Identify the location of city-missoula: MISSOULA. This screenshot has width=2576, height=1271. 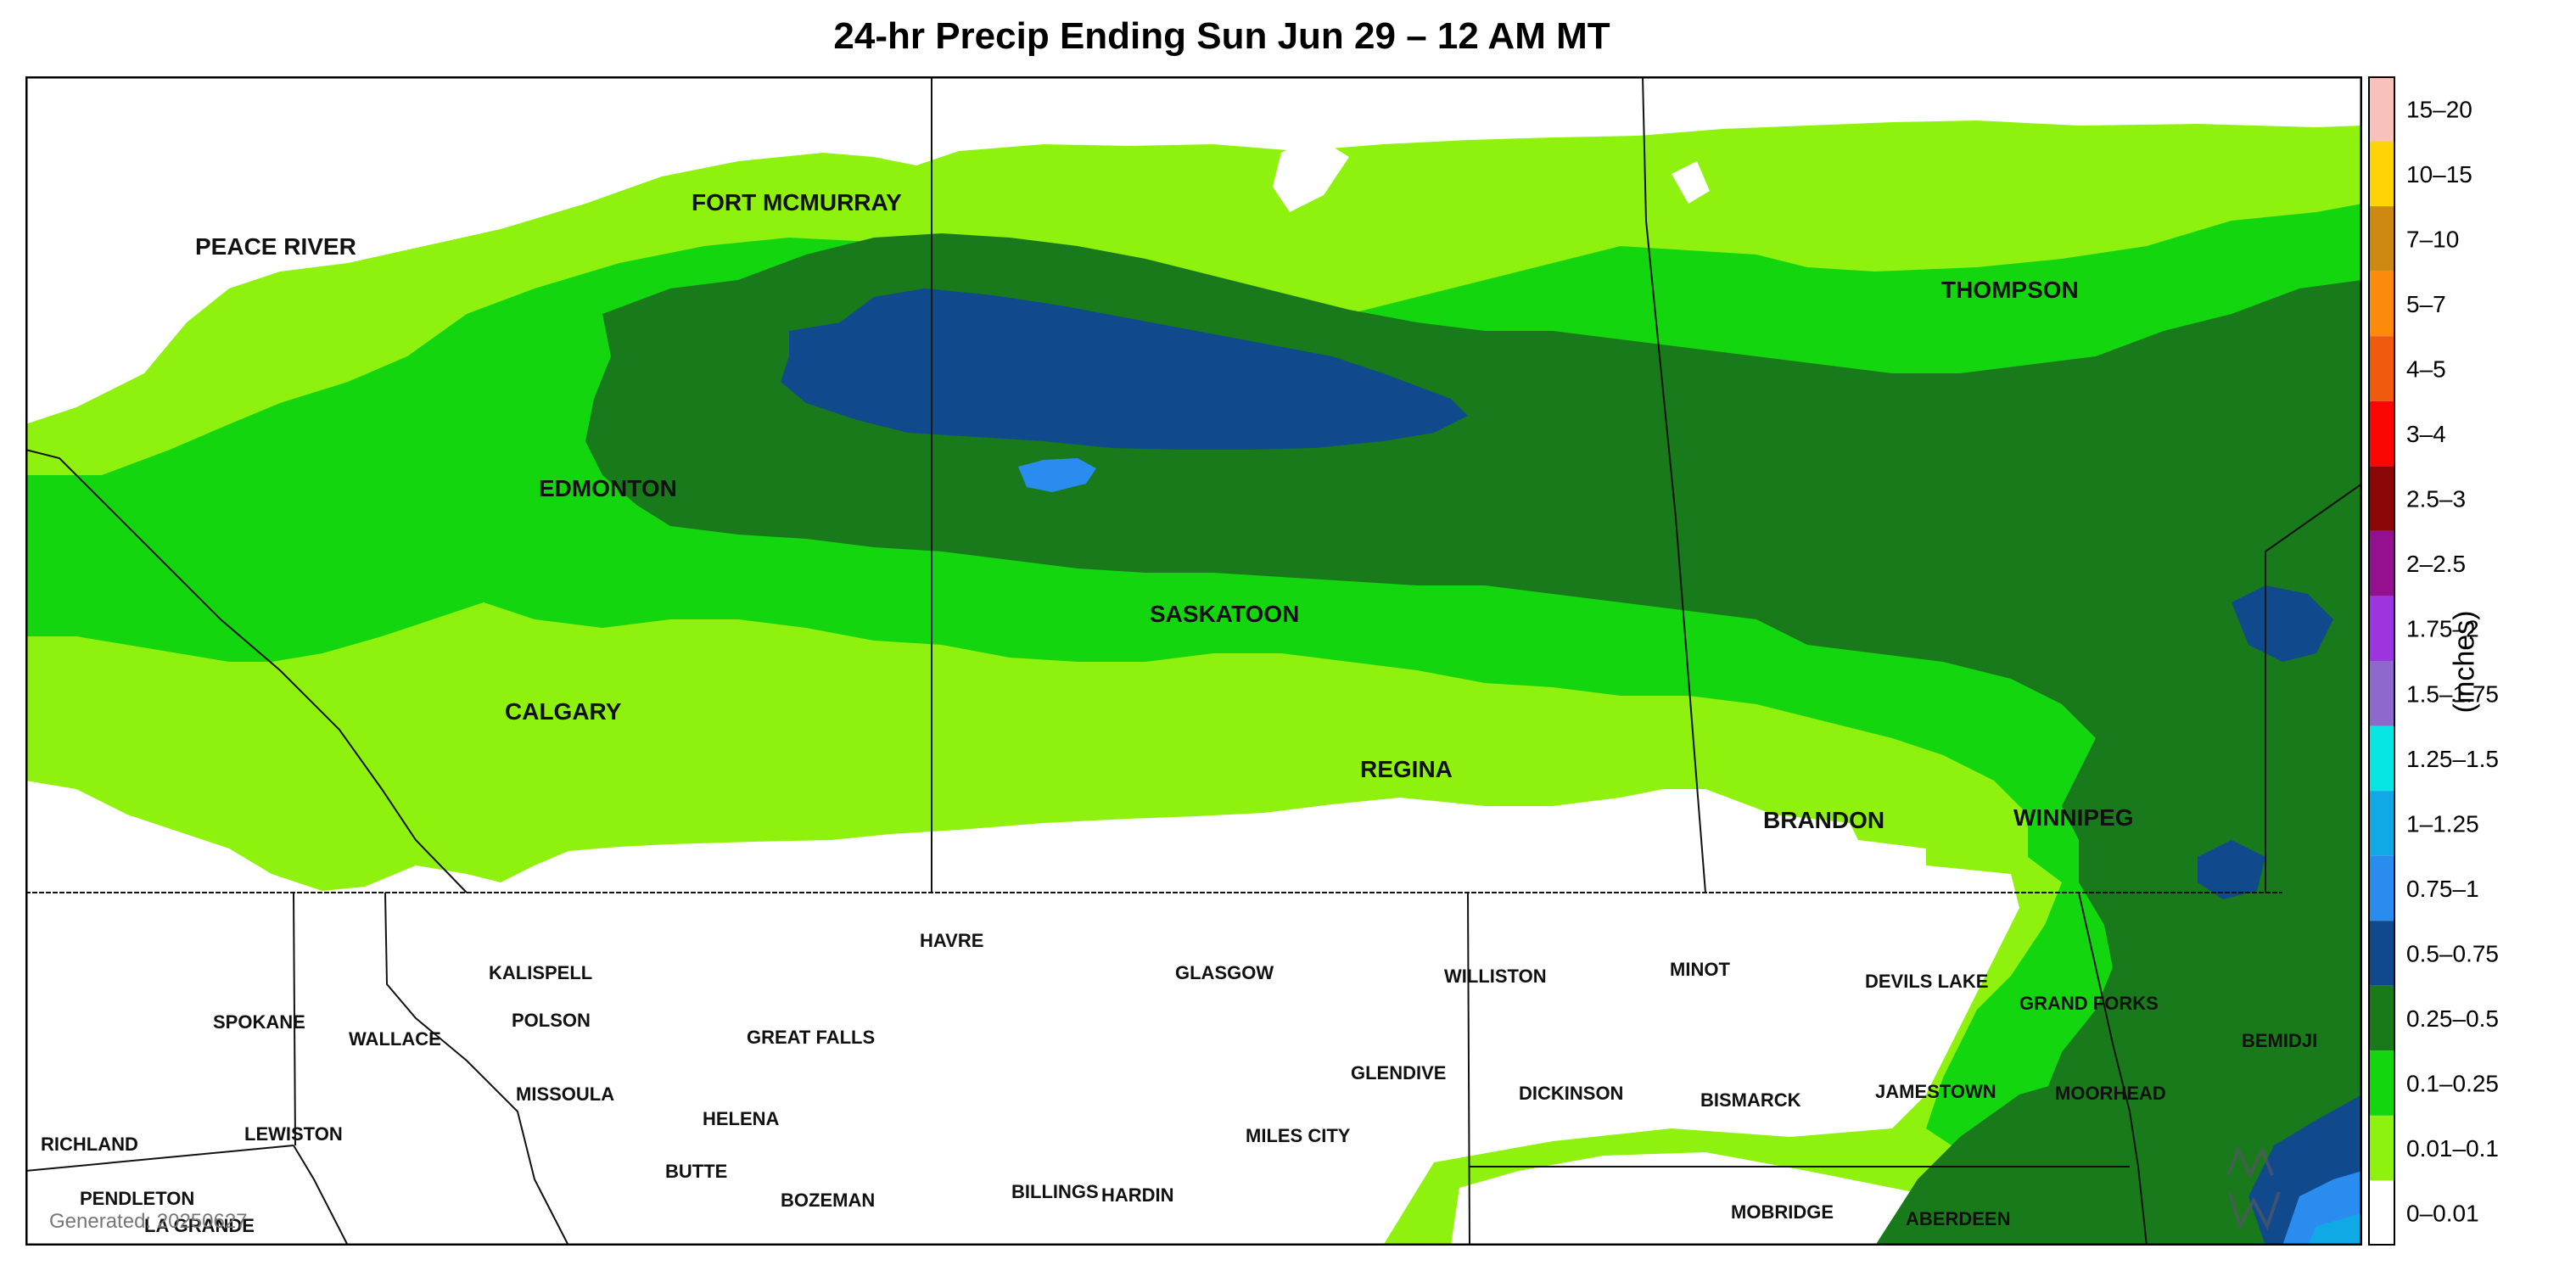
(565, 1094).